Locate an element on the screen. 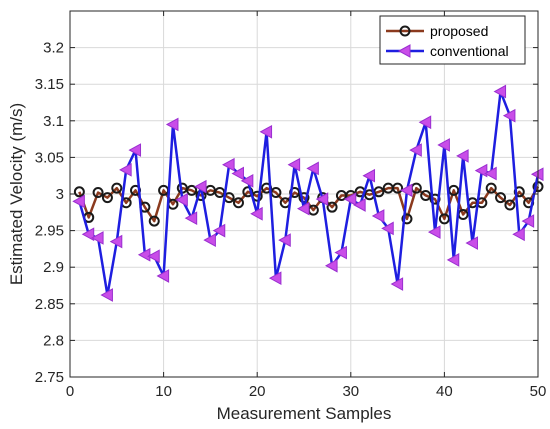  legend: proposed conventional is located at coordinates (452, 40).